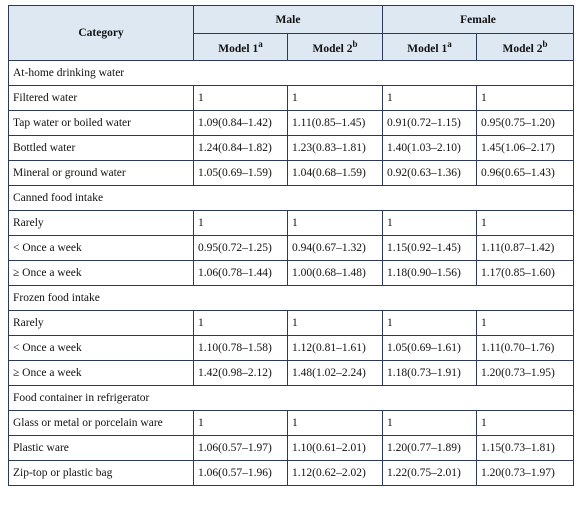 This screenshot has width=581, height=512. Describe the element at coordinates (335, 248) in the screenshot. I see `cell-value: 0.94(0.67–1.32)` at that location.